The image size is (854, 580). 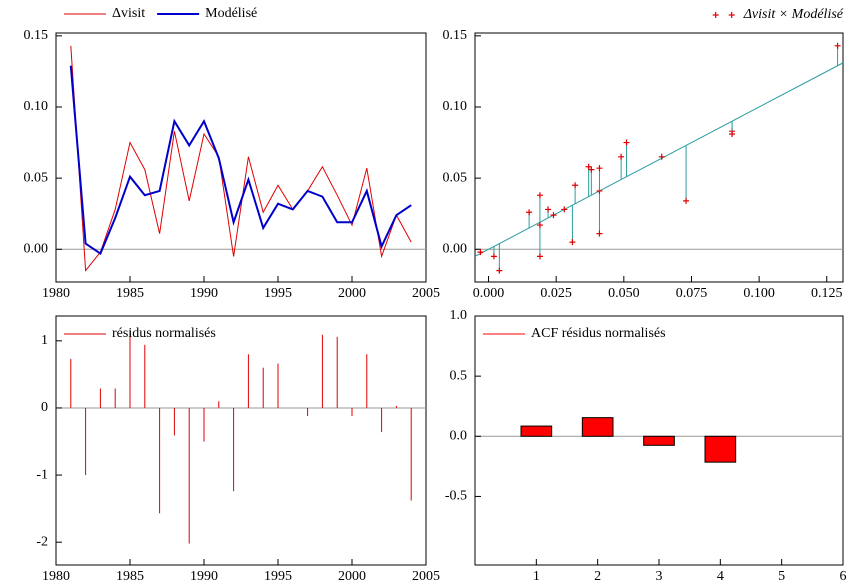 I want to click on x-tick-label: 0.000, so click(x=489, y=293).